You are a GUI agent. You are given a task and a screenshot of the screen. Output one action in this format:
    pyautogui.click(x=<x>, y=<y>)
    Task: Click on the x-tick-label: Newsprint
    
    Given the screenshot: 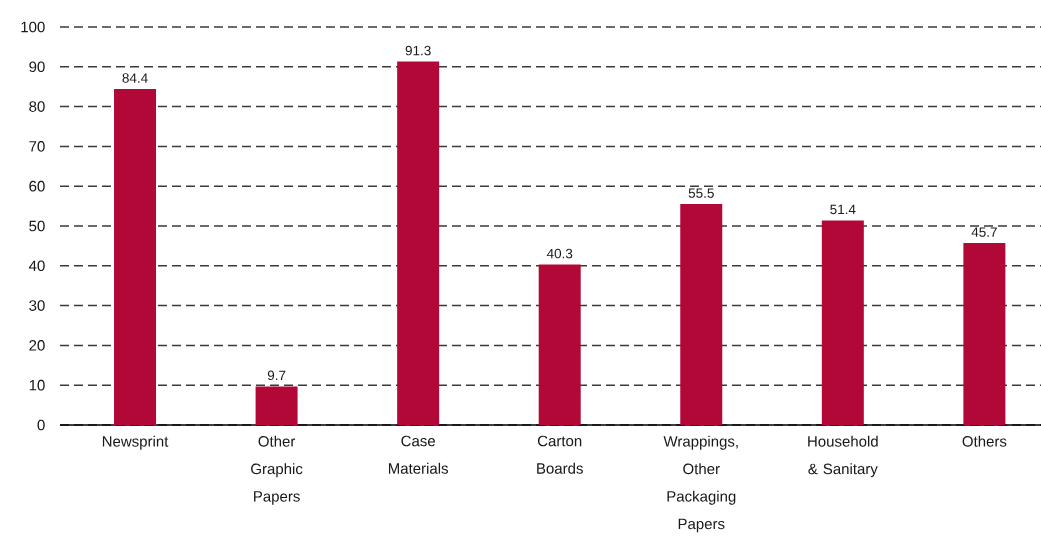 What is the action you would take?
    pyautogui.click(x=135, y=442)
    